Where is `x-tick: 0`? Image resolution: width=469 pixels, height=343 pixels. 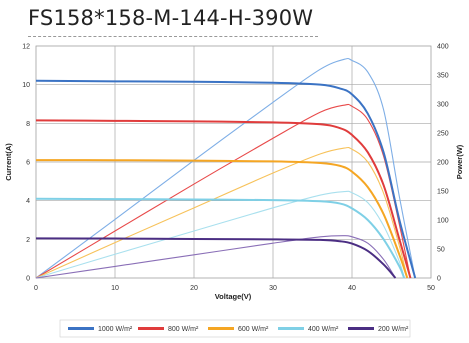 x-tick: 0 is located at coordinates (36, 288).